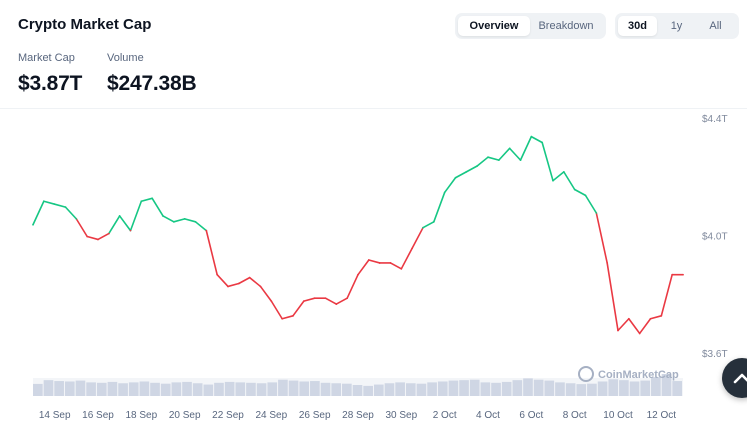  I want to click on view-tab-group: Overview Breakdown, so click(530, 26).